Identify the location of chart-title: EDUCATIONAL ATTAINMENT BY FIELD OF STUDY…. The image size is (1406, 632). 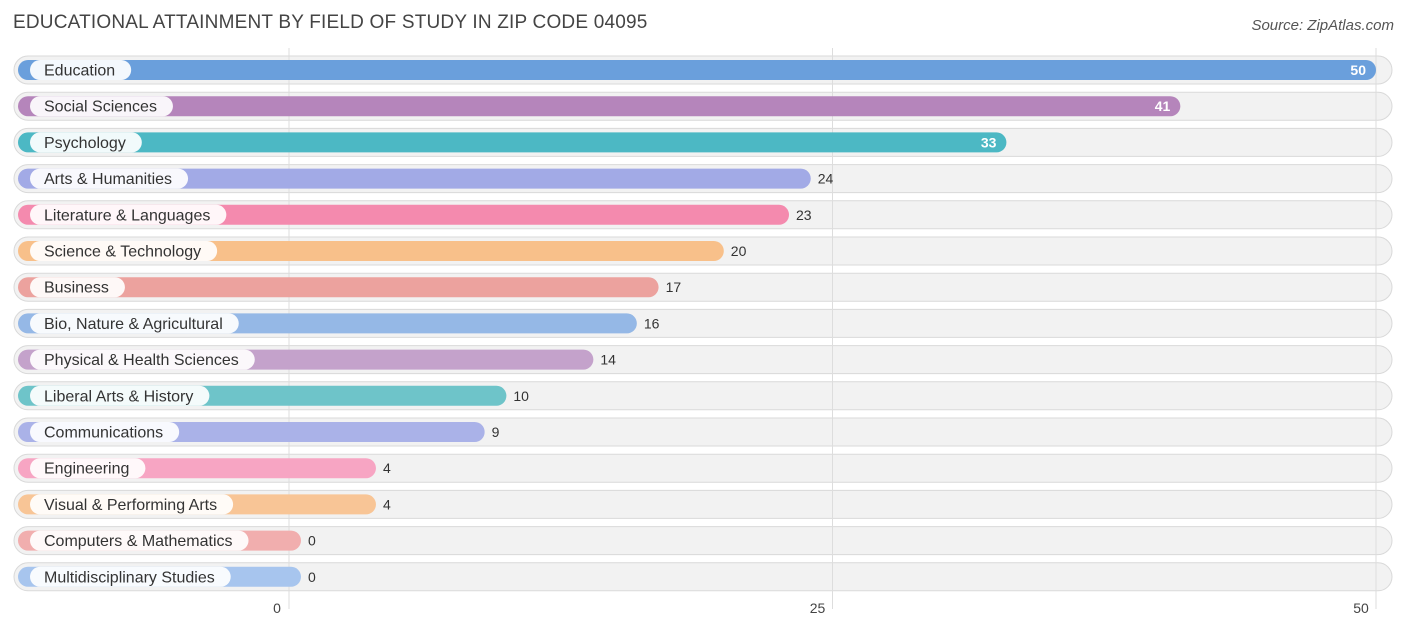
(330, 22).